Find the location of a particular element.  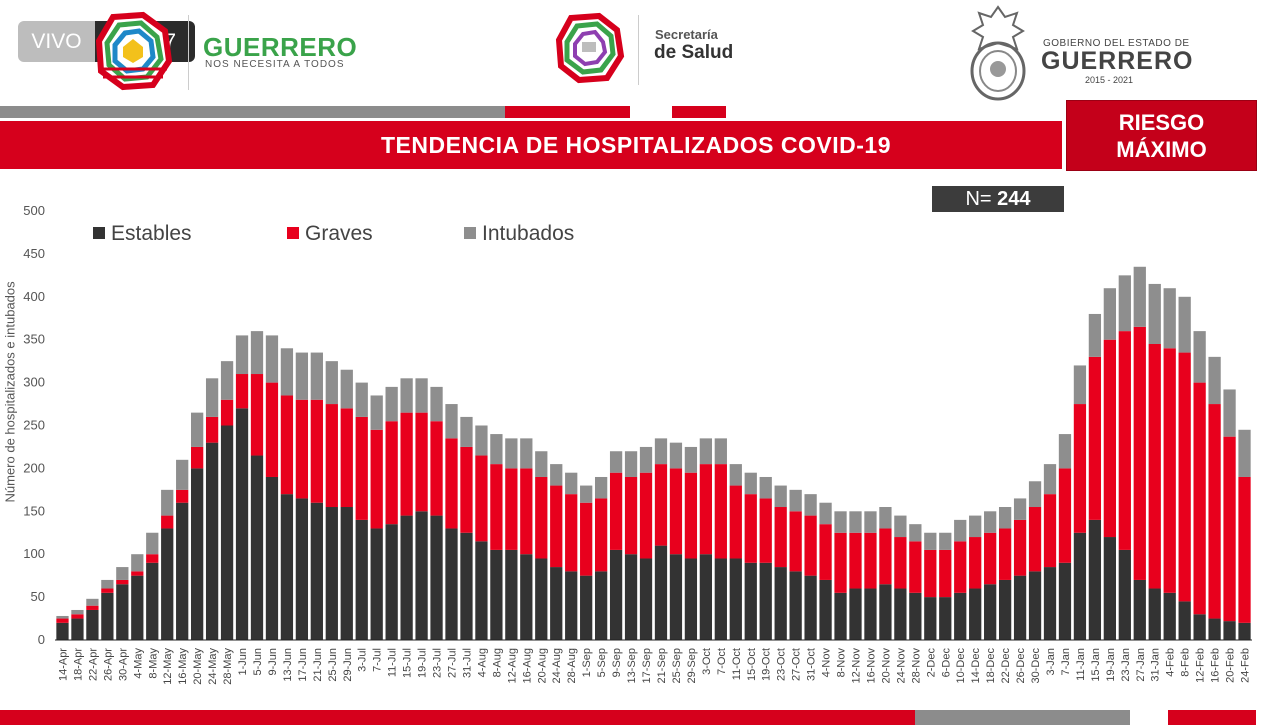

x-tick-label: 12-Nov is located at coordinates (856, 666).